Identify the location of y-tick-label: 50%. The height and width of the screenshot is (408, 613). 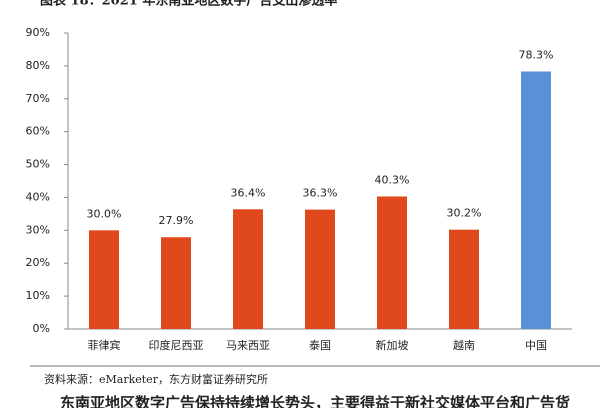
(38, 164).